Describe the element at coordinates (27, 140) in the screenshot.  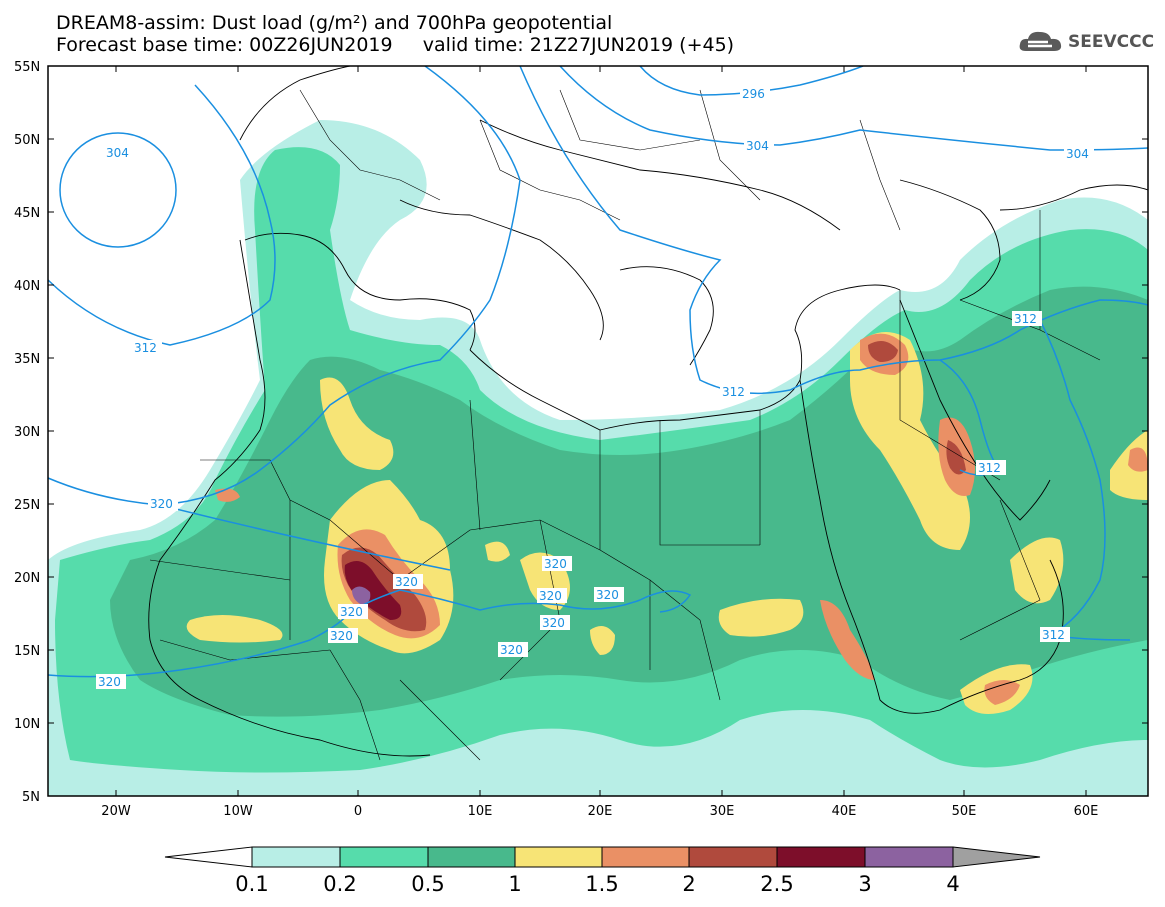
I see `lat-label: 50N` at that location.